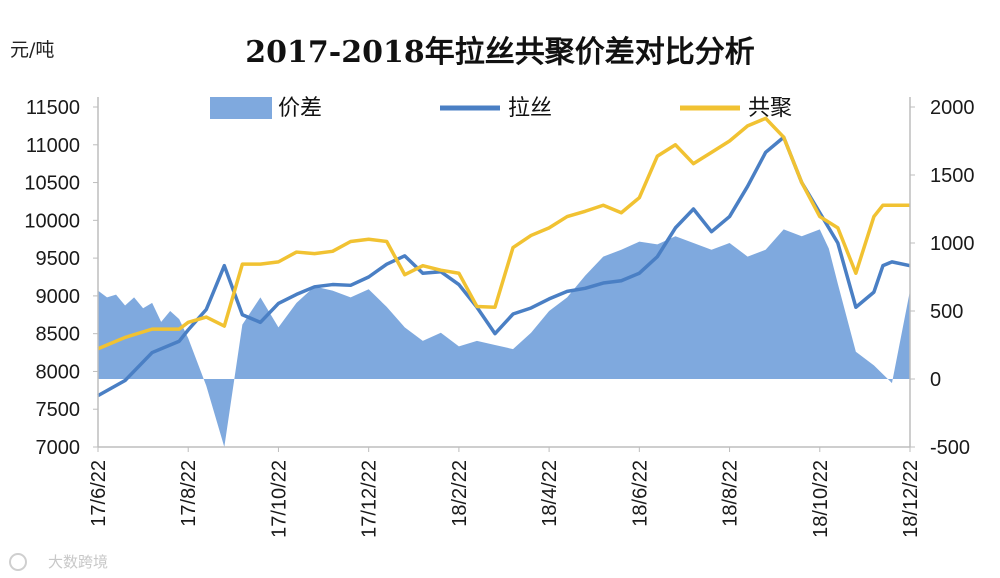 The width and height of the screenshot is (1000, 578). Describe the element at coordinates (770, 108) in the screenshot. I see `legend-label-gongju: 共聚` at that location.